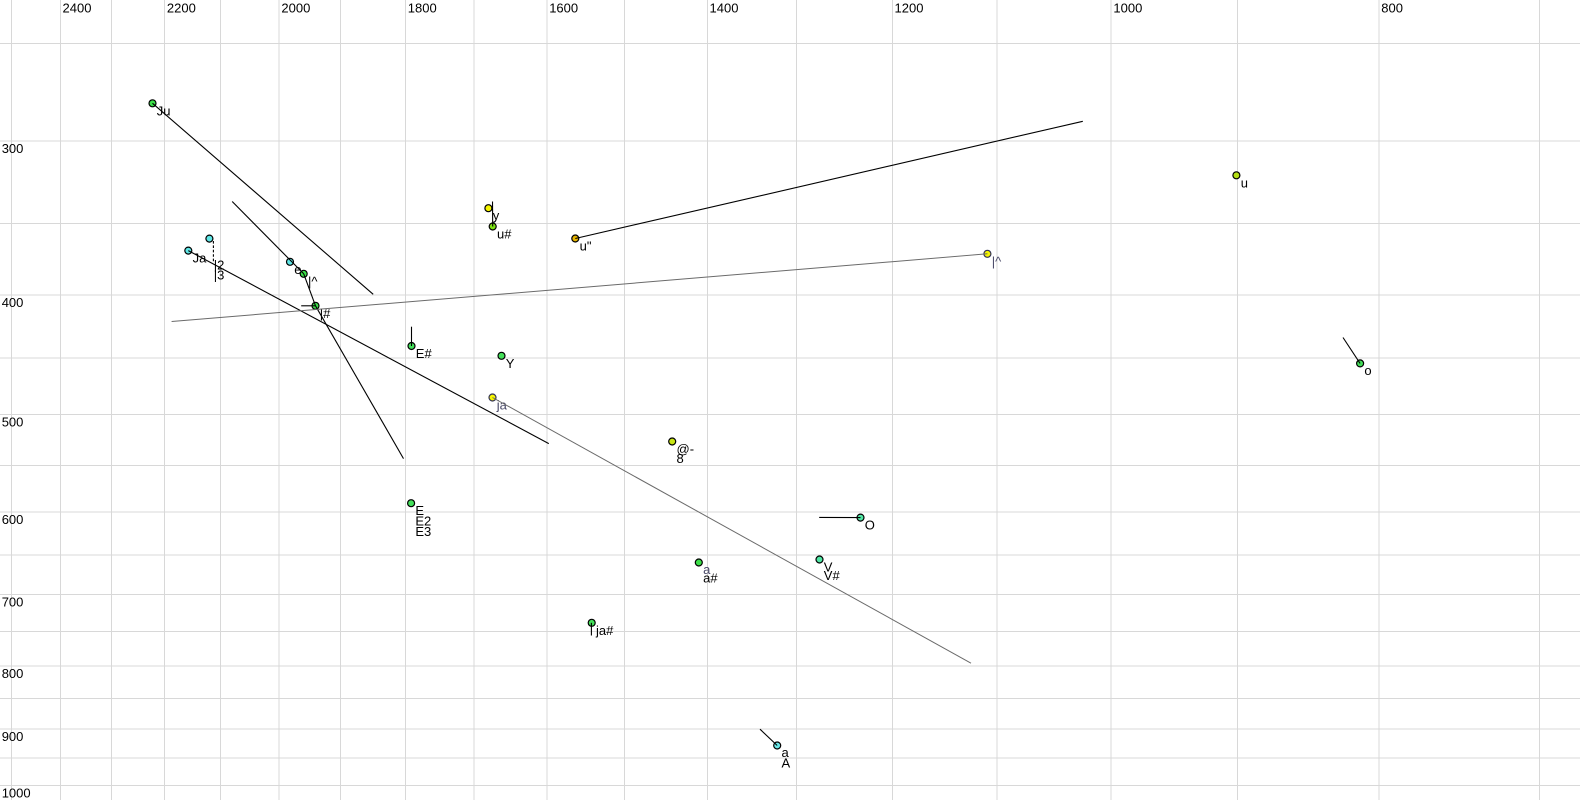 The image size is (1580, 800). I want to click on svg-text: Ju, so click(164, 110).